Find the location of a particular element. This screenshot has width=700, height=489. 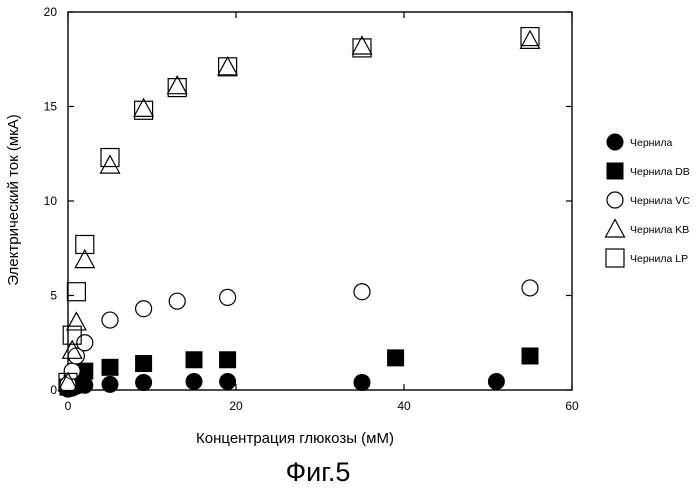

legend-item: Чернила VC is located at coordinates (648, 200).